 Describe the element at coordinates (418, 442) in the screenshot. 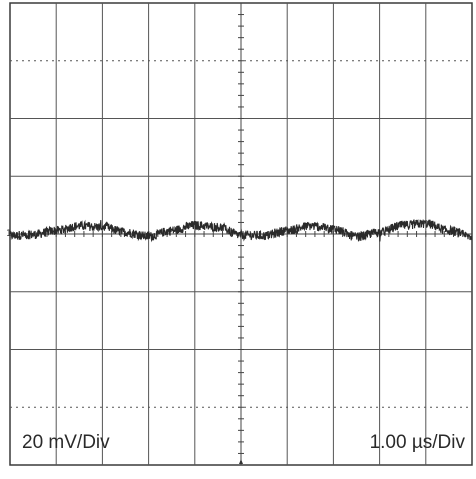

I see `time-scale-label: 1.00 µs/Div` at that location.